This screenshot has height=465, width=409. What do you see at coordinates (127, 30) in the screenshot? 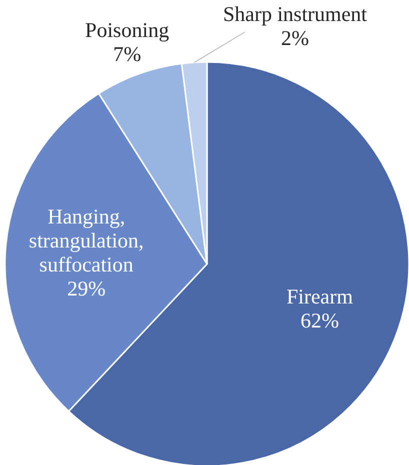
I see `slice-label: Poisoning` at bounding box center [127, 30].